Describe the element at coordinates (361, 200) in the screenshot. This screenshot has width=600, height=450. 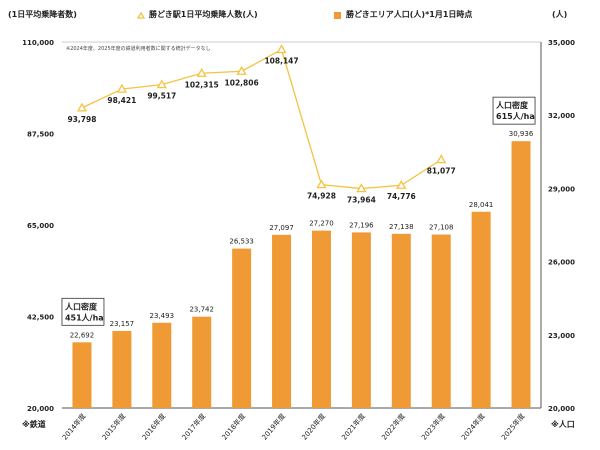
I see `line-value-label: 73,964` at that location.